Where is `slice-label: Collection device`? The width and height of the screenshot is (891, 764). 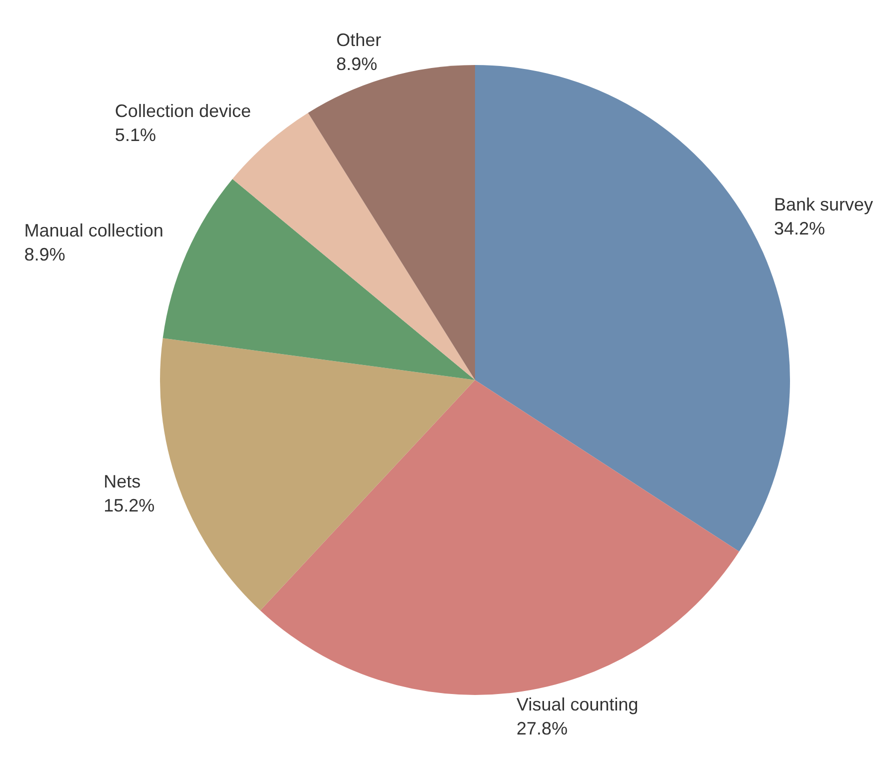
slice-label: Collection device is located at coordinates (183, 110).